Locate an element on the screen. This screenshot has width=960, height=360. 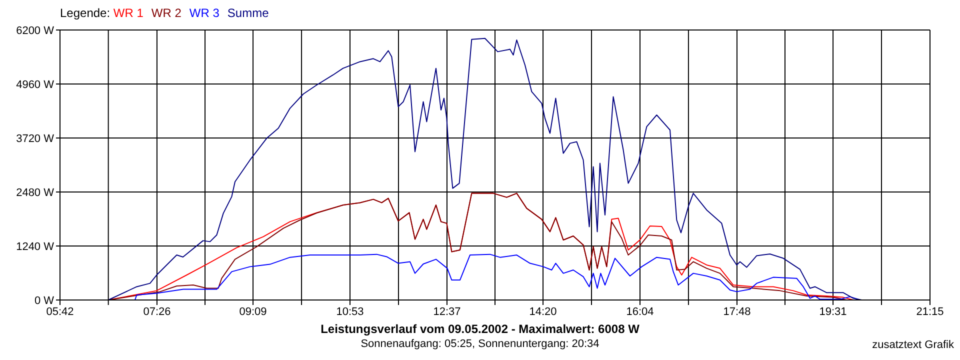
x-tick-label: 14:20 is located at coordinates (543, 312).